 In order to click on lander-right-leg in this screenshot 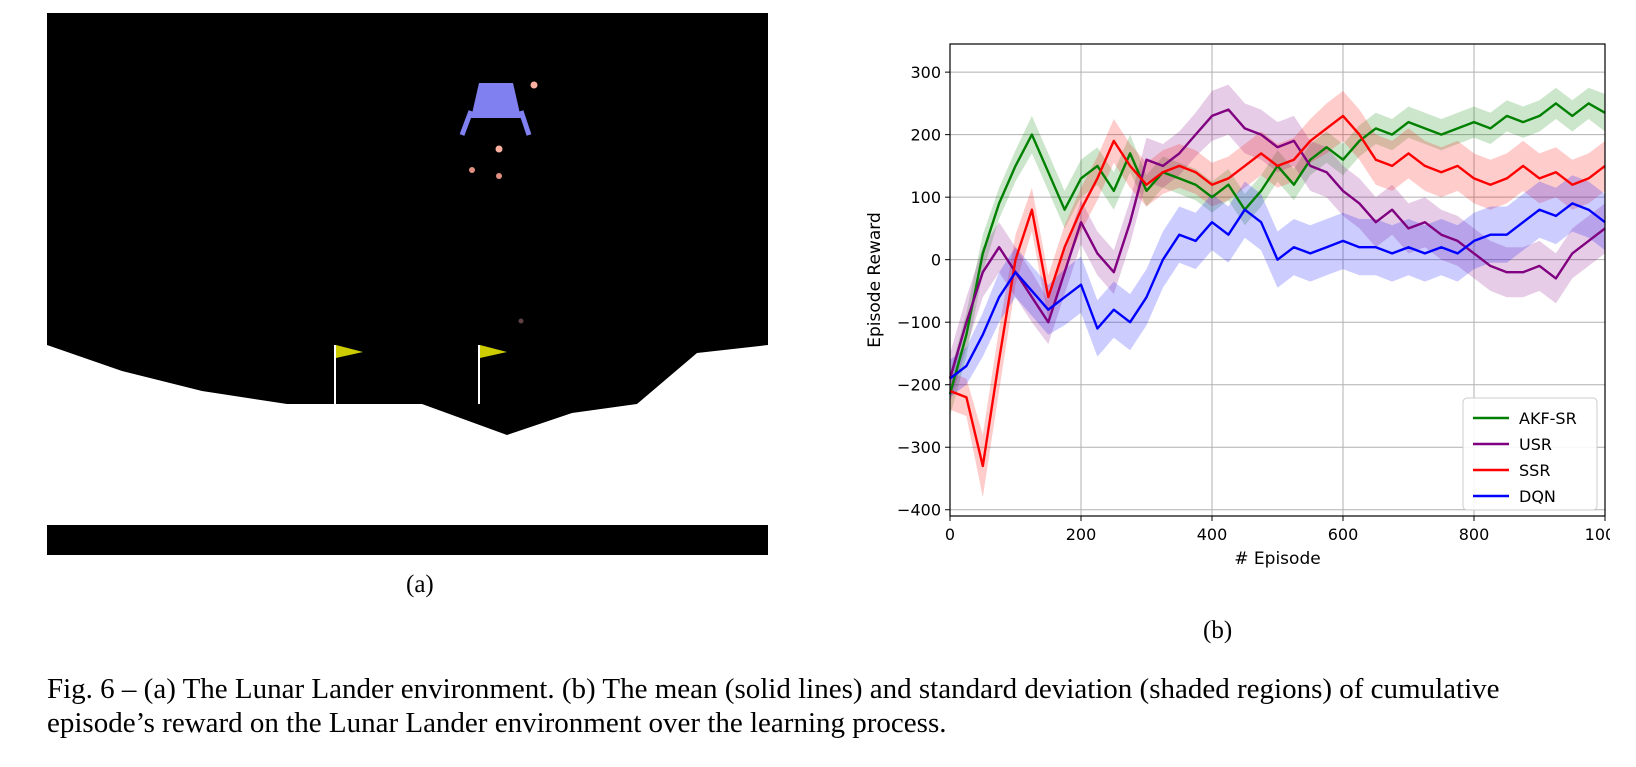, I will do `click(525, 123)`.